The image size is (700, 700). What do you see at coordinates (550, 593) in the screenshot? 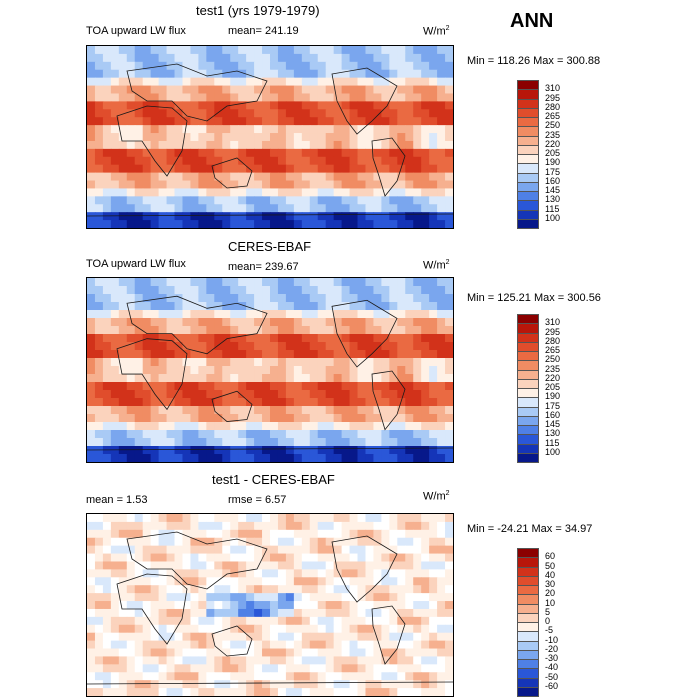
I see `colorbar-tick-label: 20` at bounding box center [550, 593].